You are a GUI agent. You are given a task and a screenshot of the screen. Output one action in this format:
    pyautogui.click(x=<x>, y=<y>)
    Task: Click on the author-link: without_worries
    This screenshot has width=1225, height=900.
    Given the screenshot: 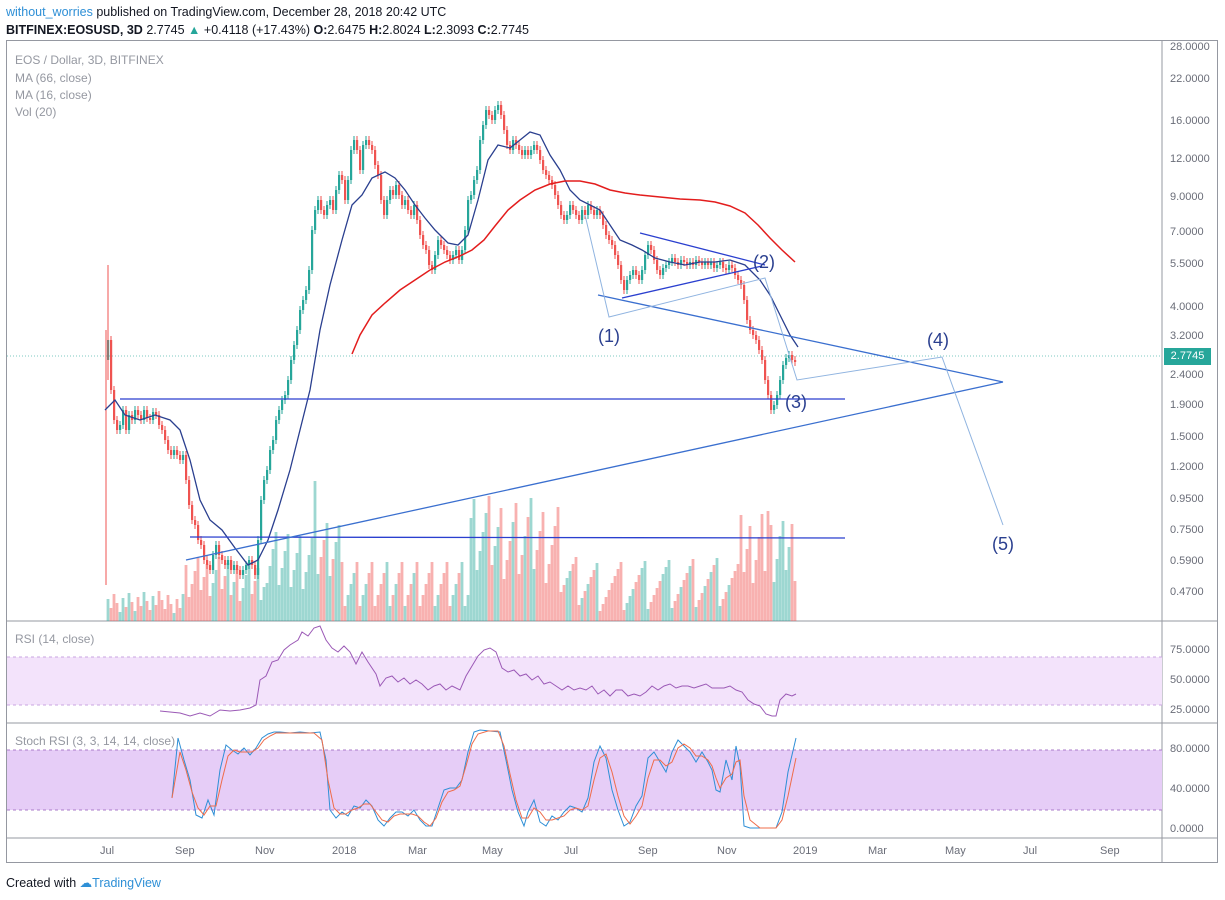 What is the action you would take?
    pyautogui.click(x=49, y=12)
    